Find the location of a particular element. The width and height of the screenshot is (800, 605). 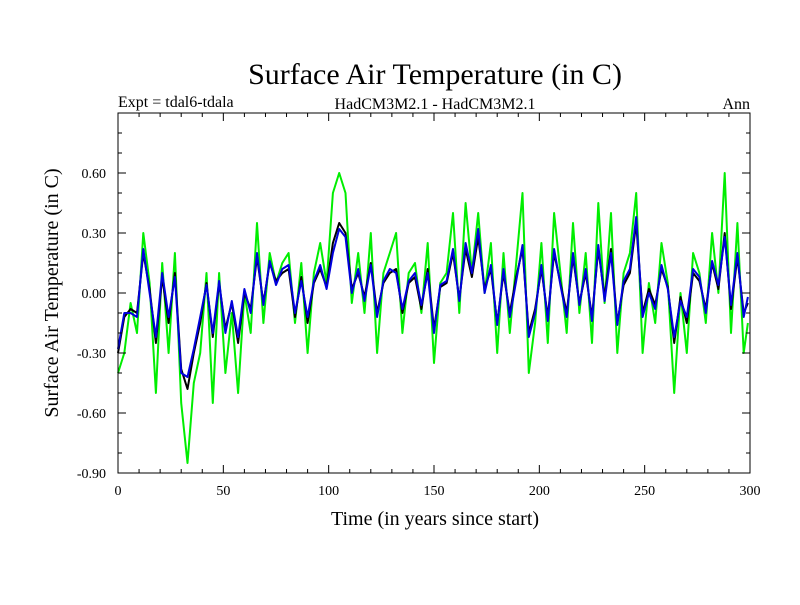

x-tick-label: 100 is located at coordinates (328, 491).